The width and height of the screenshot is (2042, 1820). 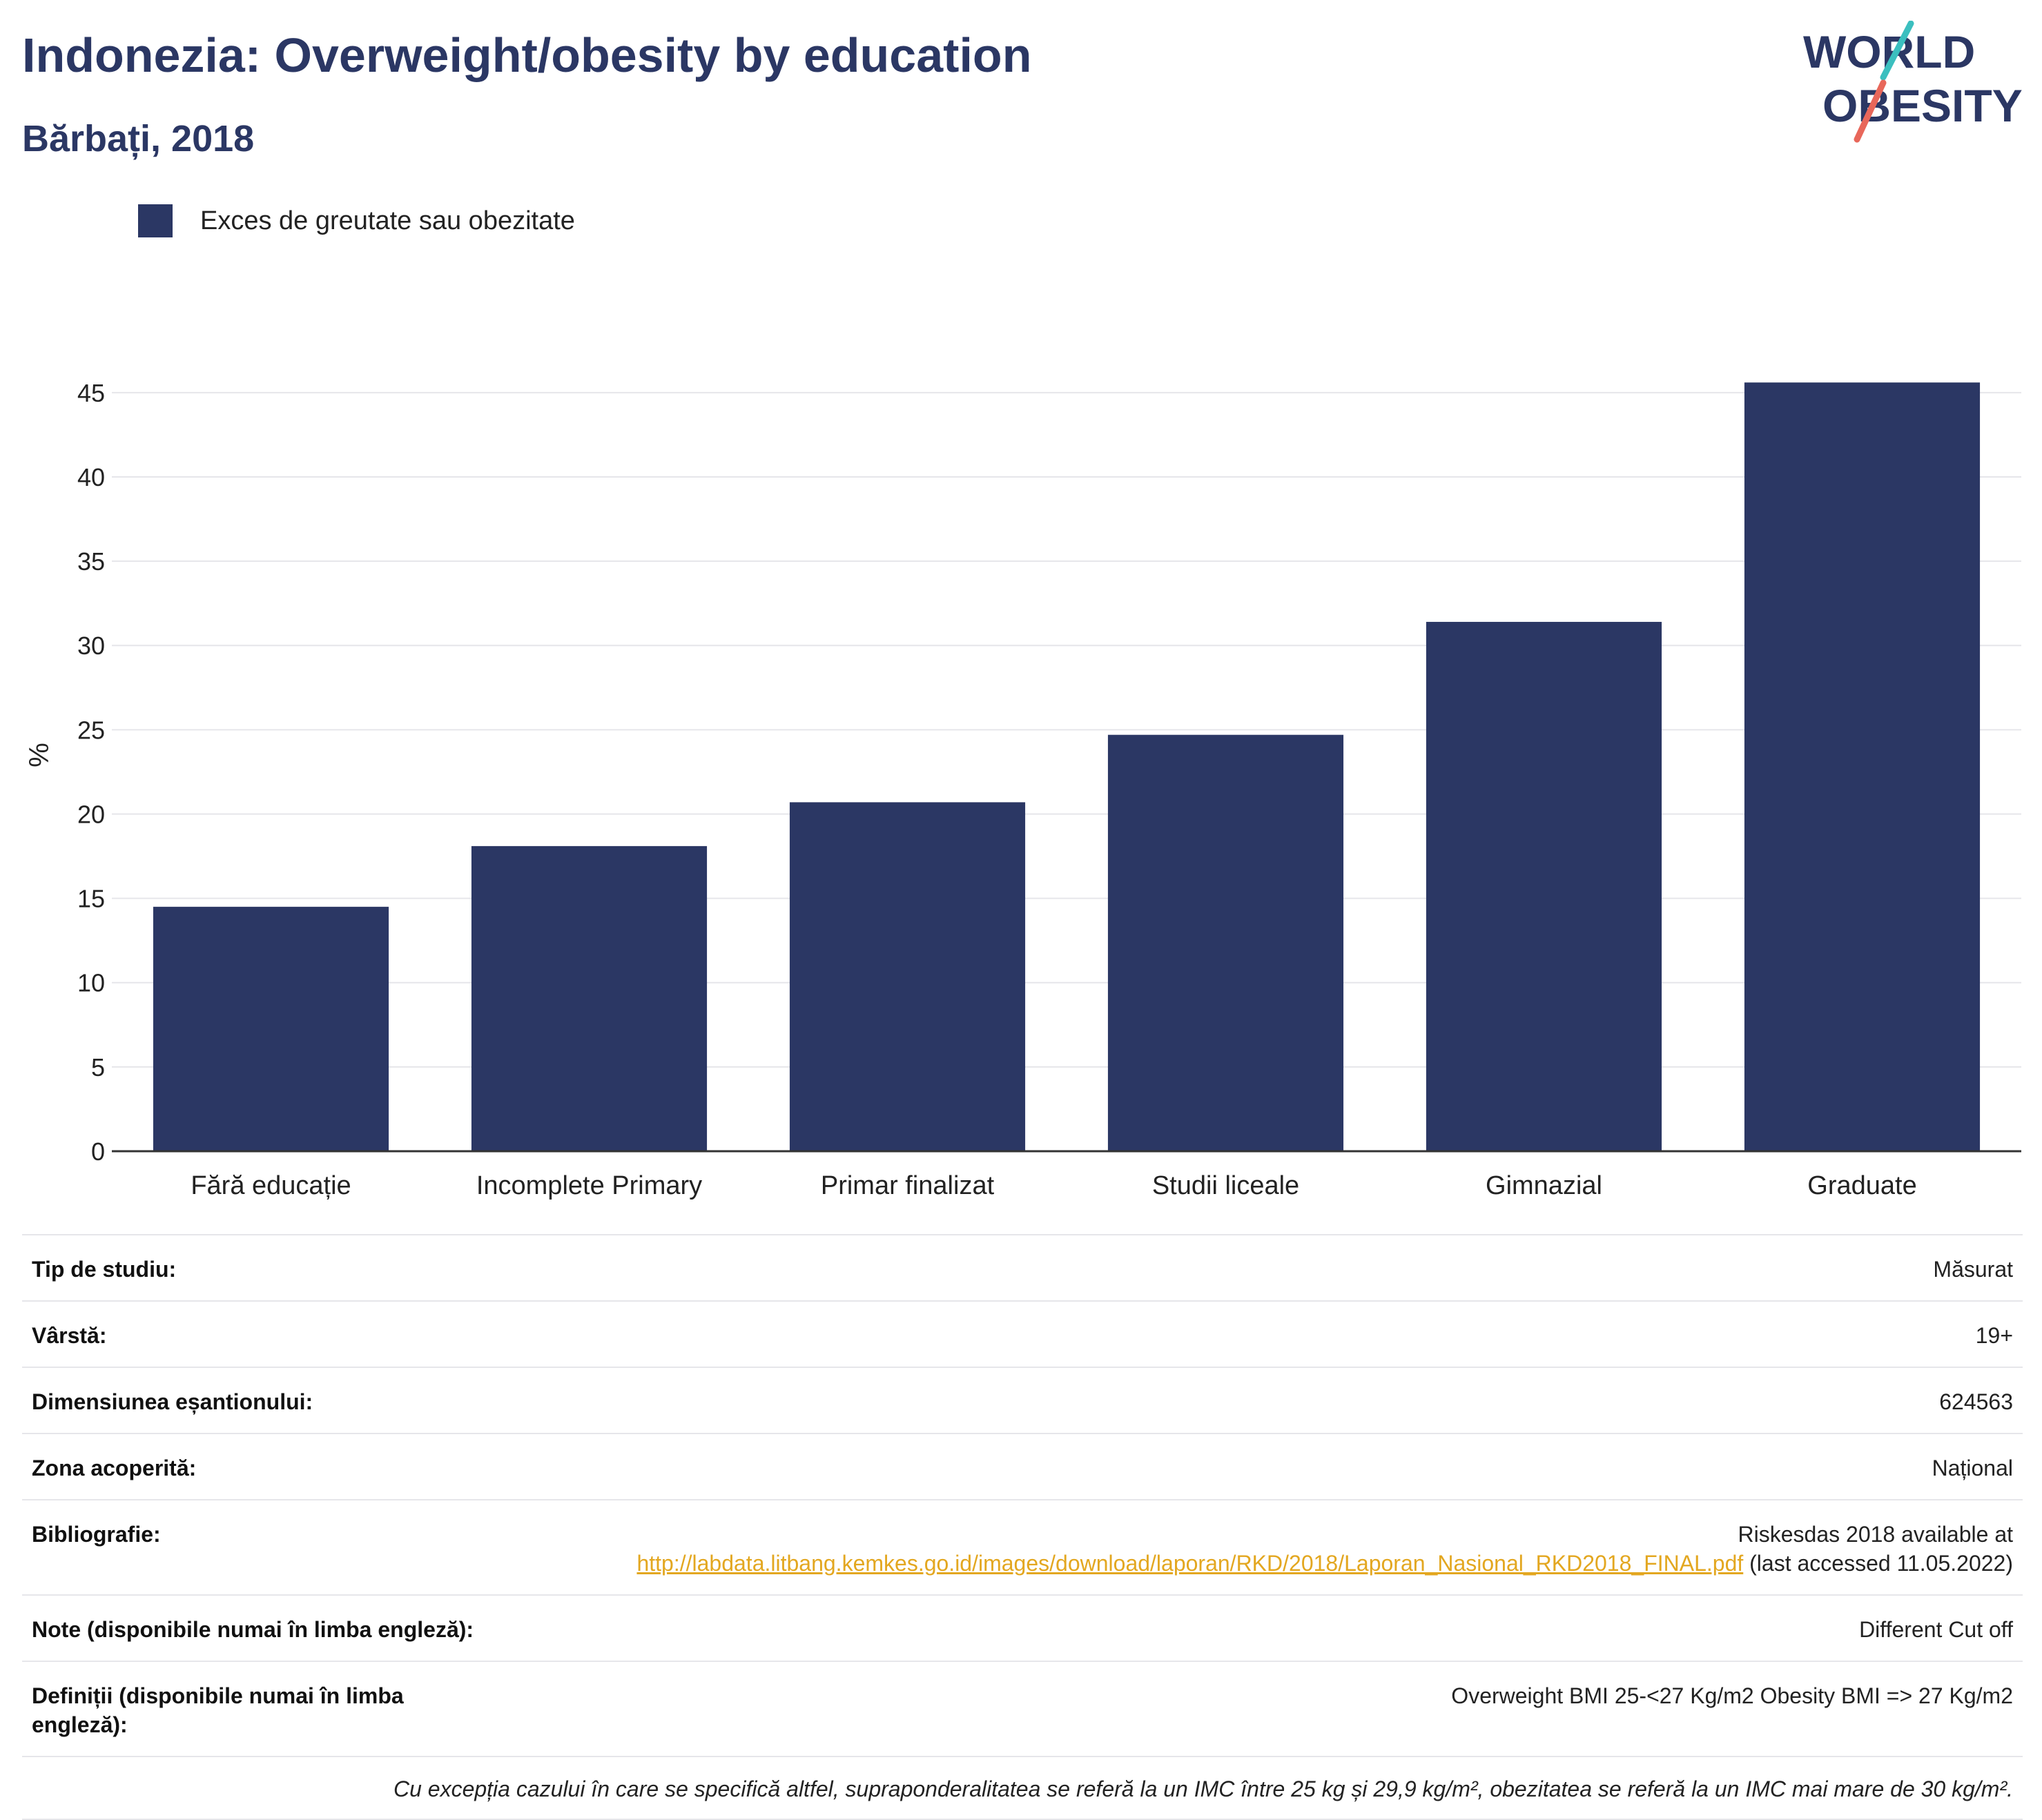 What do you see at coordinates (1897, 51) in the screenshot?
I see `logo-slash-teal` at bounding box center [1897, 51].